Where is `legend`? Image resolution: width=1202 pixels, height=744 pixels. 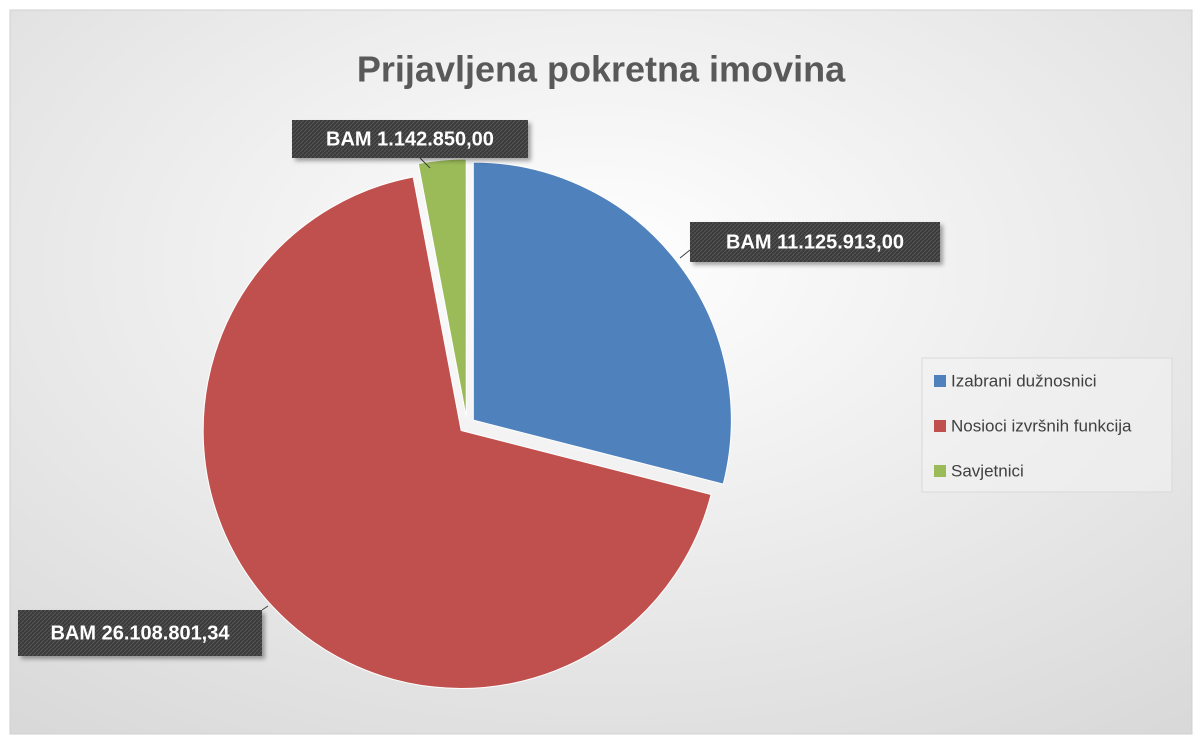
legend is located at coordinates (1047, 425).